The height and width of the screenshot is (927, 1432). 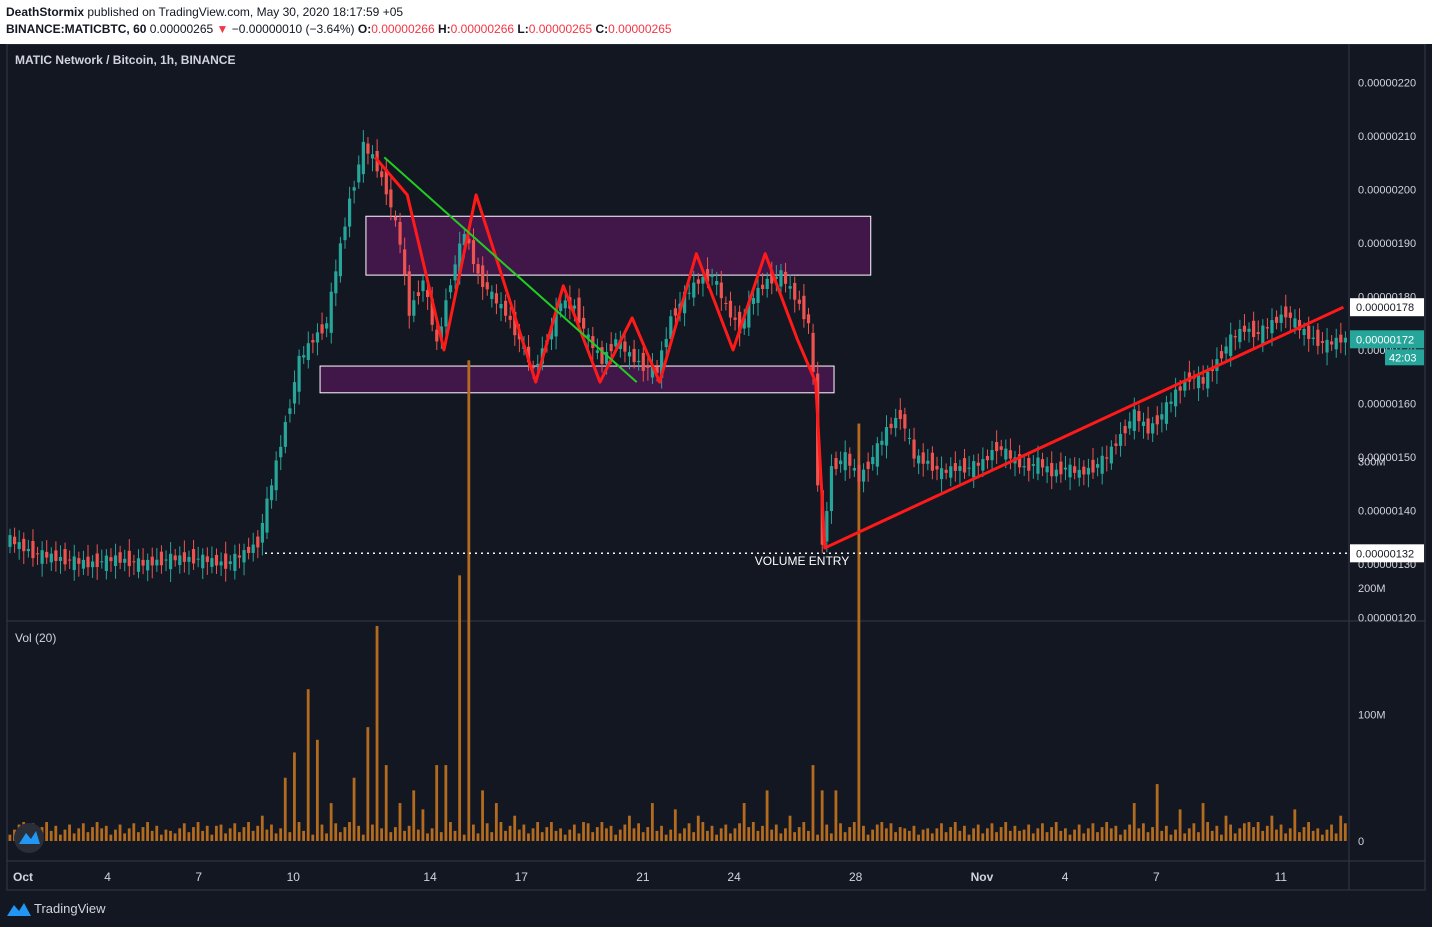 I want to click on author-name: DeathStormix, so click(x=45, y=12).